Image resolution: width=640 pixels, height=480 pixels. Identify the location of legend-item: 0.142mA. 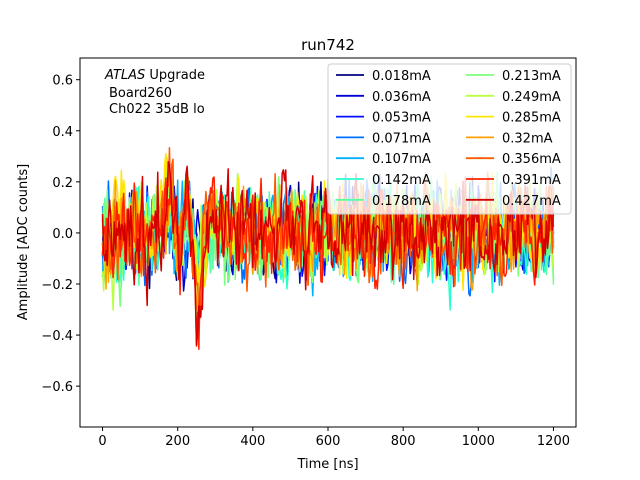
(383, 180).